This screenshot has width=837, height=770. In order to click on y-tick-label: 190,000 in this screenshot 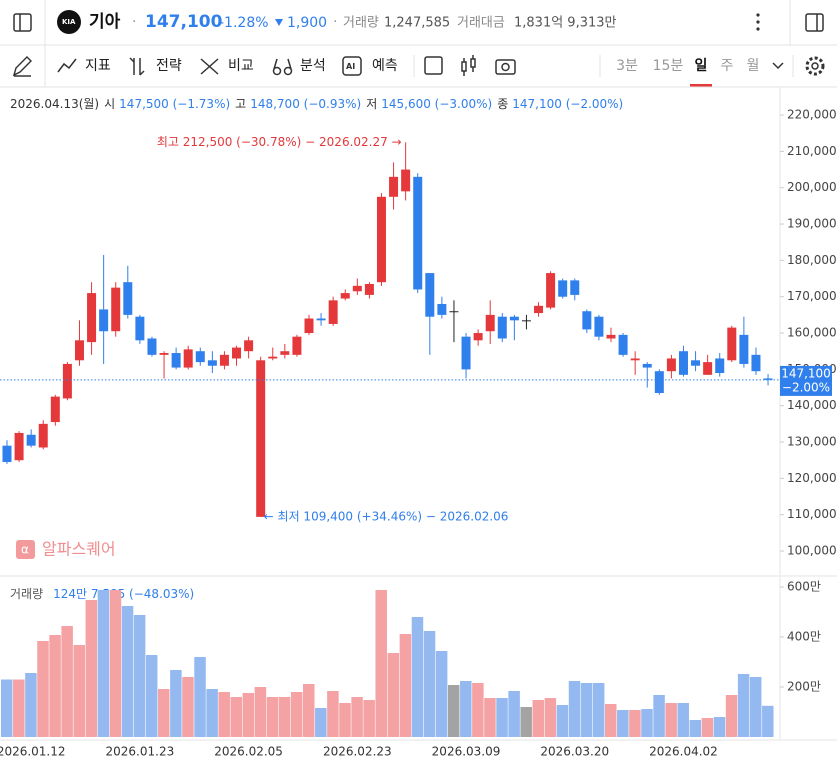, I will do `click(812, 224)`.